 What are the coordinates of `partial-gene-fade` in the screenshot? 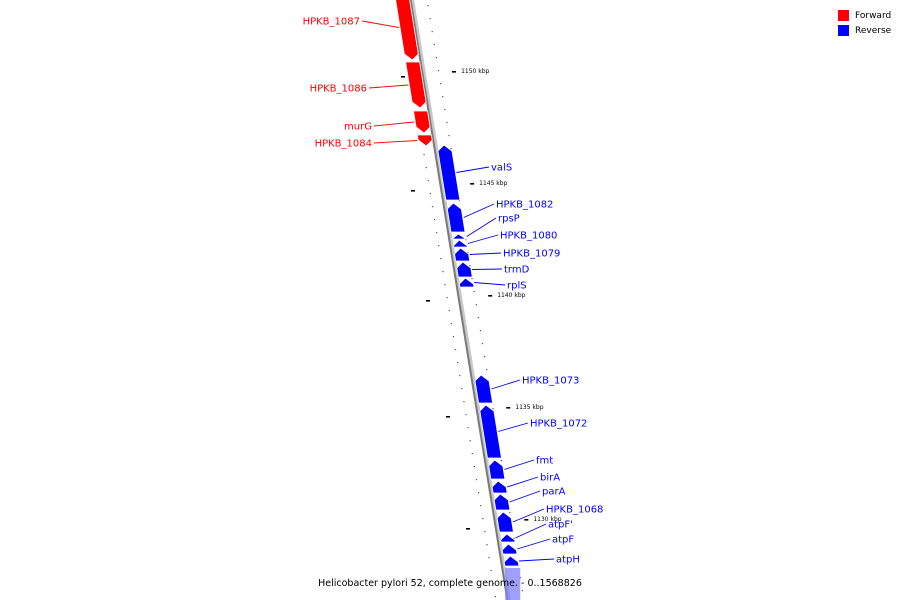 It's located at (513, 584).